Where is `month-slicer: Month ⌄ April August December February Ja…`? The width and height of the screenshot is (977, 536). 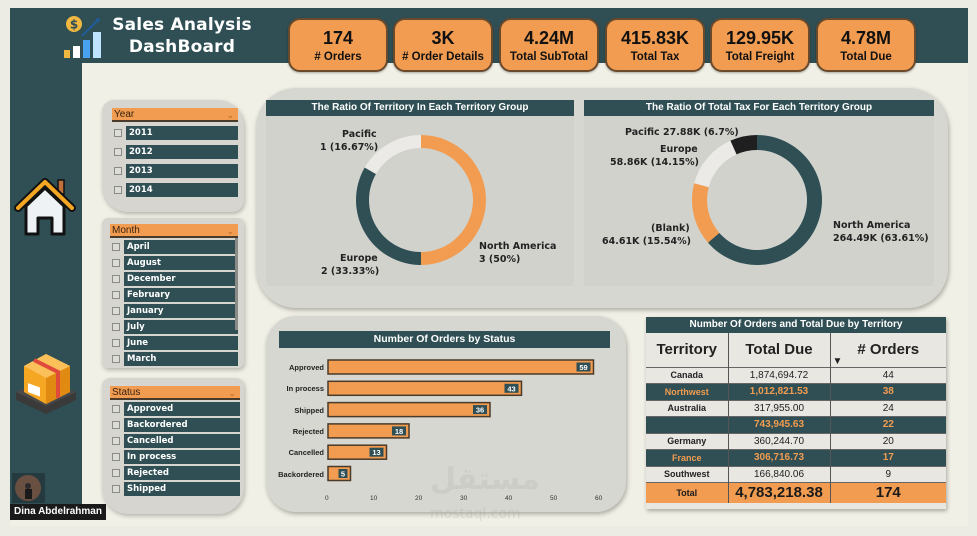 month-slicer: Month ⌄ April August December February Ja… is located at coordinates (174, 295).